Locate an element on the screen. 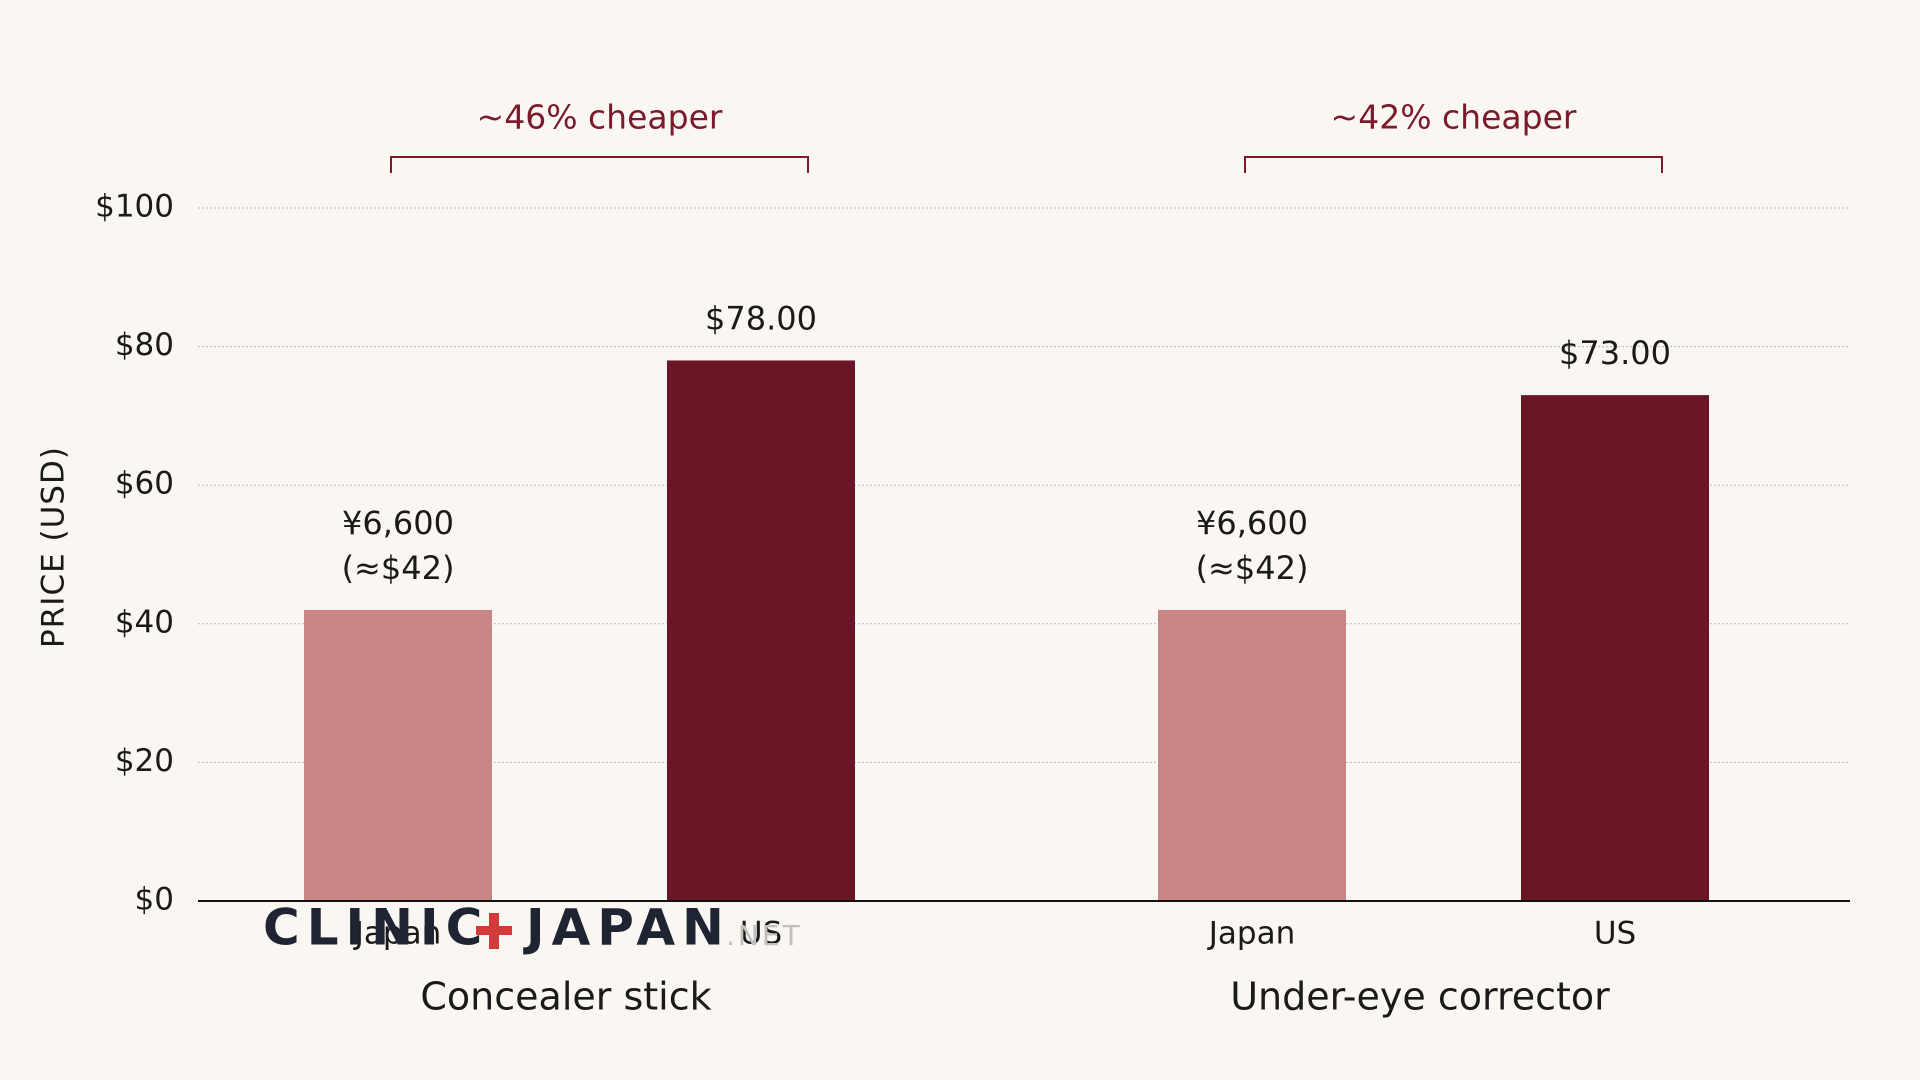 This screenshot has width=1920, height=1080. watermark-suffix: .NET is located at coordinates (764, 935).